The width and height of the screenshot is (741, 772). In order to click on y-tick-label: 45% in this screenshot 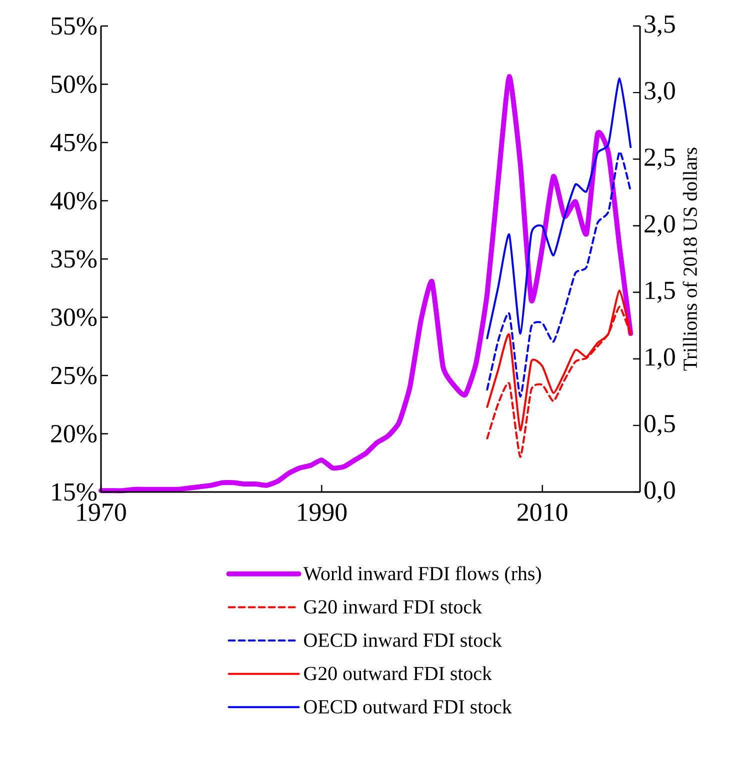, I will do `click(73, 143)`.